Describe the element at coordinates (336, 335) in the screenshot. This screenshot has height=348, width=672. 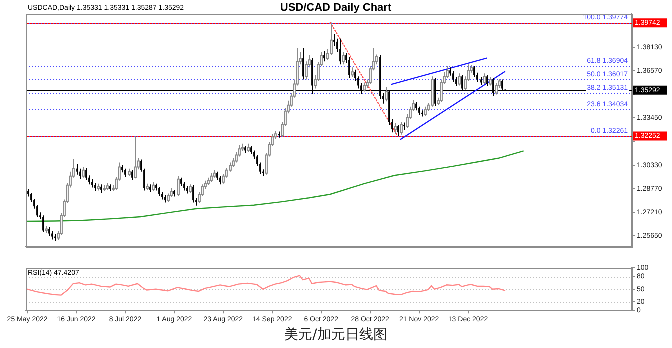
I see `text: 美元/加元日线图` at that location.